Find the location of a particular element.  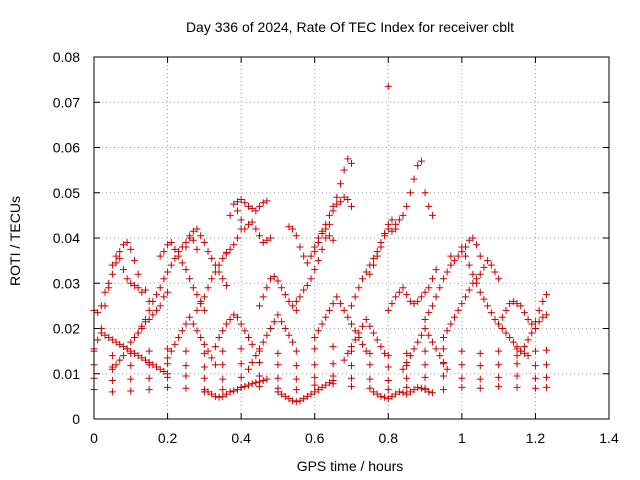

y-tick-label: 0.02 is located at coordinates (66, 329).